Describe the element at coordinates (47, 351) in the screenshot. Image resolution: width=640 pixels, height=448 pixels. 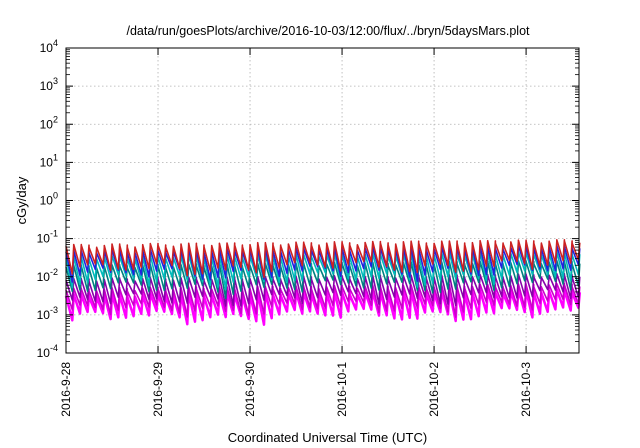
I see `y-tick-label: 10⁻⁴` at that location.